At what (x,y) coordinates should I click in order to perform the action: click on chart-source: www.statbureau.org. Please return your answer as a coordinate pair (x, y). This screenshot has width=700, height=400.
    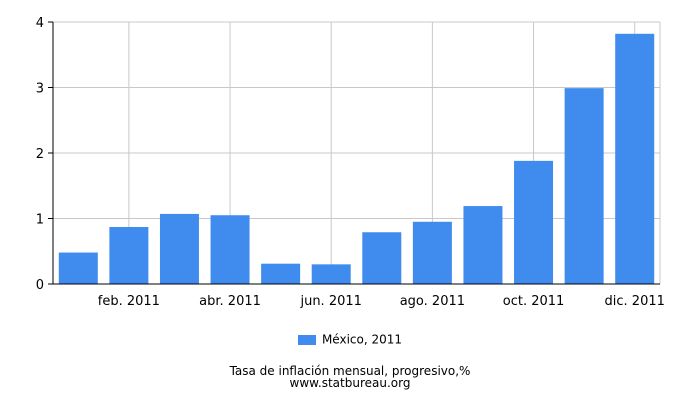
    Looking at the image, I should click on (350, 383).